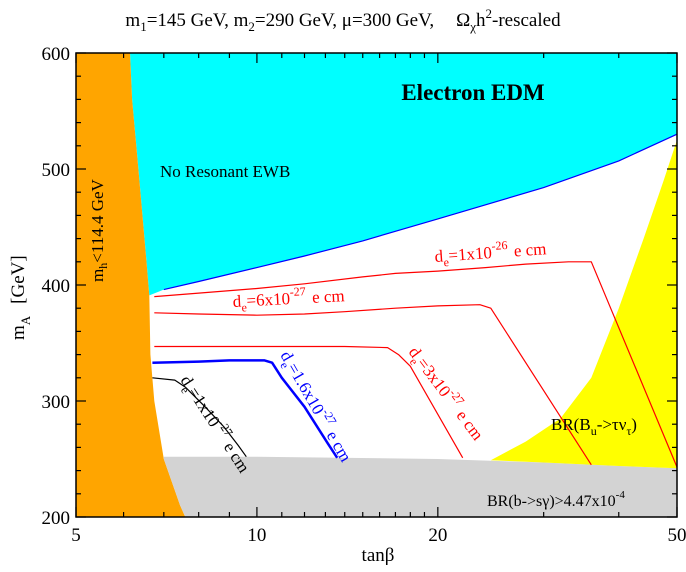  Describe the element at coordinates (491, 252) in the screenshot. I see `de-1e-26-label: de=1x10-26 e cm` at that location.